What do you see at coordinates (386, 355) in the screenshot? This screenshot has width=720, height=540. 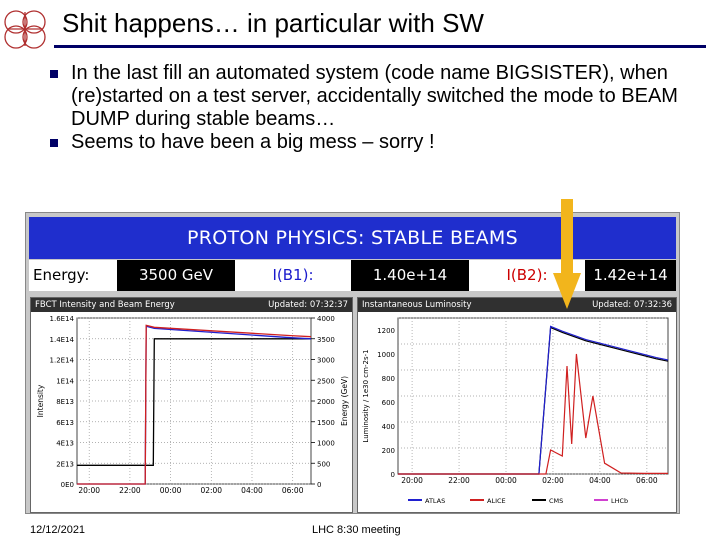 I see `y-tick-label: 1000` at bounding box center [386, 355].